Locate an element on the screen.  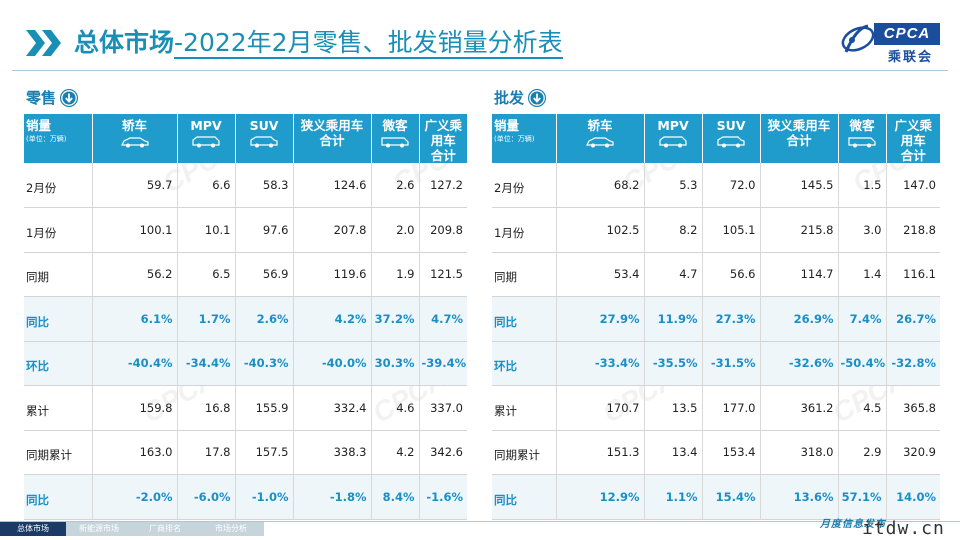
table-cell: 1.5 is located at coordinates (862, 185).